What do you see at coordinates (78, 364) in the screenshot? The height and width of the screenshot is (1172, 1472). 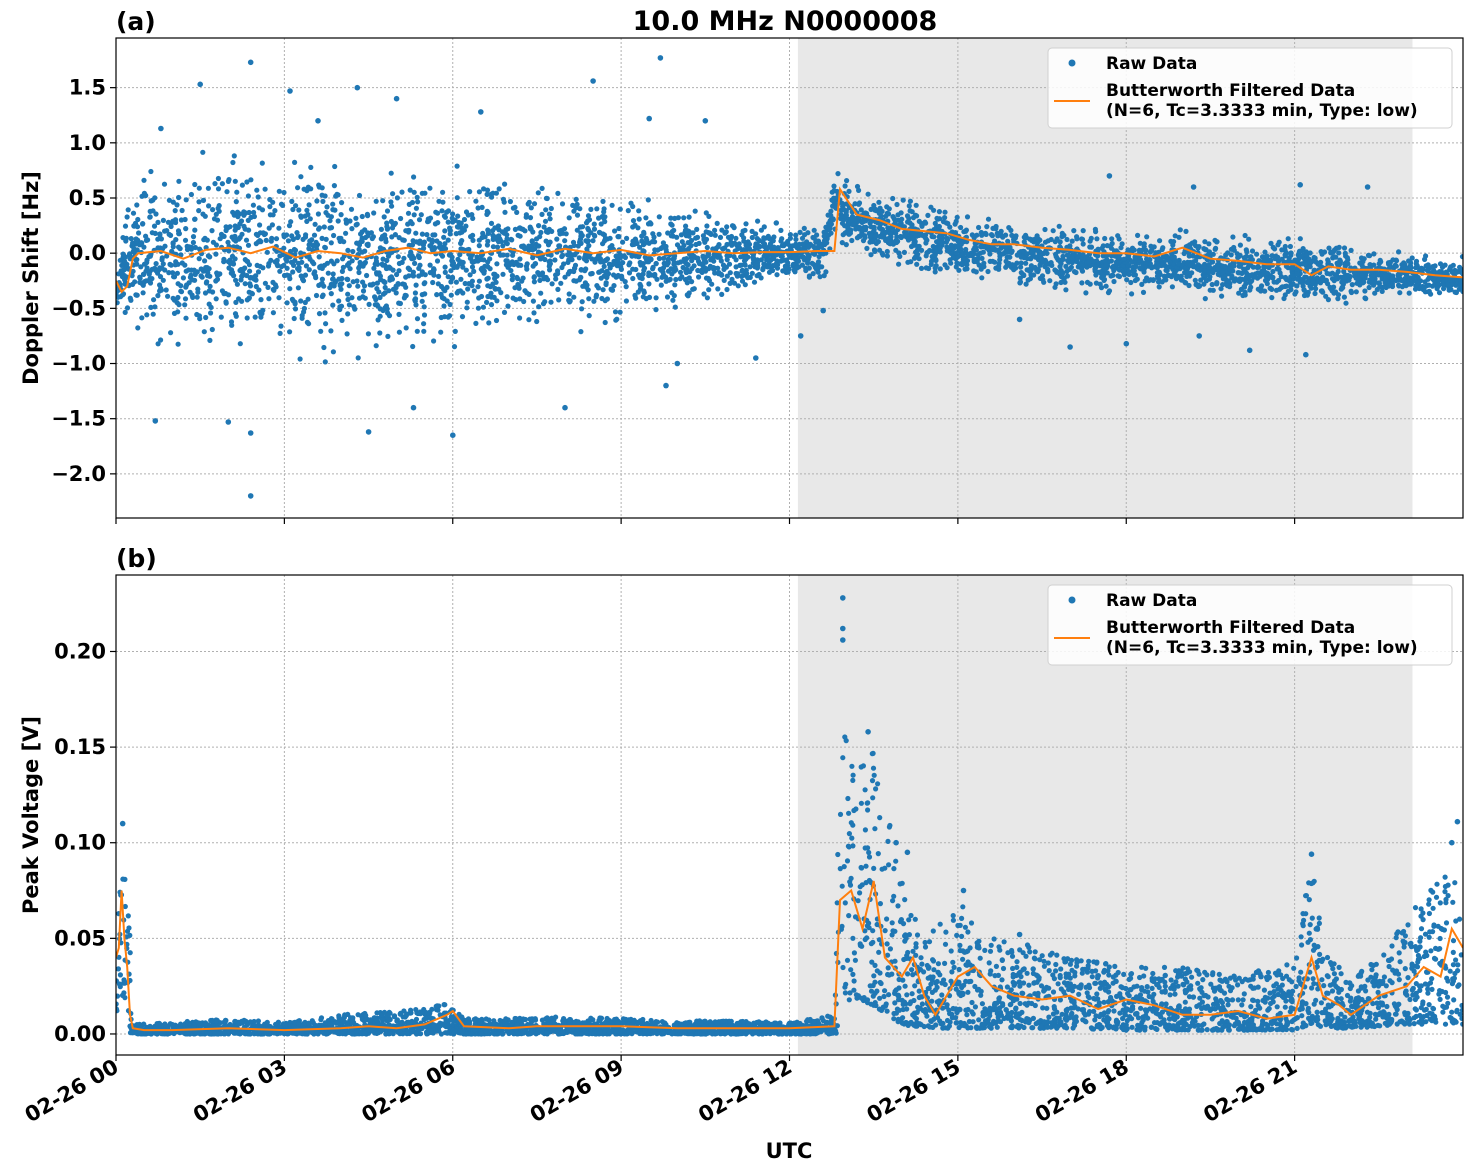 I see `panel-a-y-tick-label: −1.0` at bounding box center [78, 364].